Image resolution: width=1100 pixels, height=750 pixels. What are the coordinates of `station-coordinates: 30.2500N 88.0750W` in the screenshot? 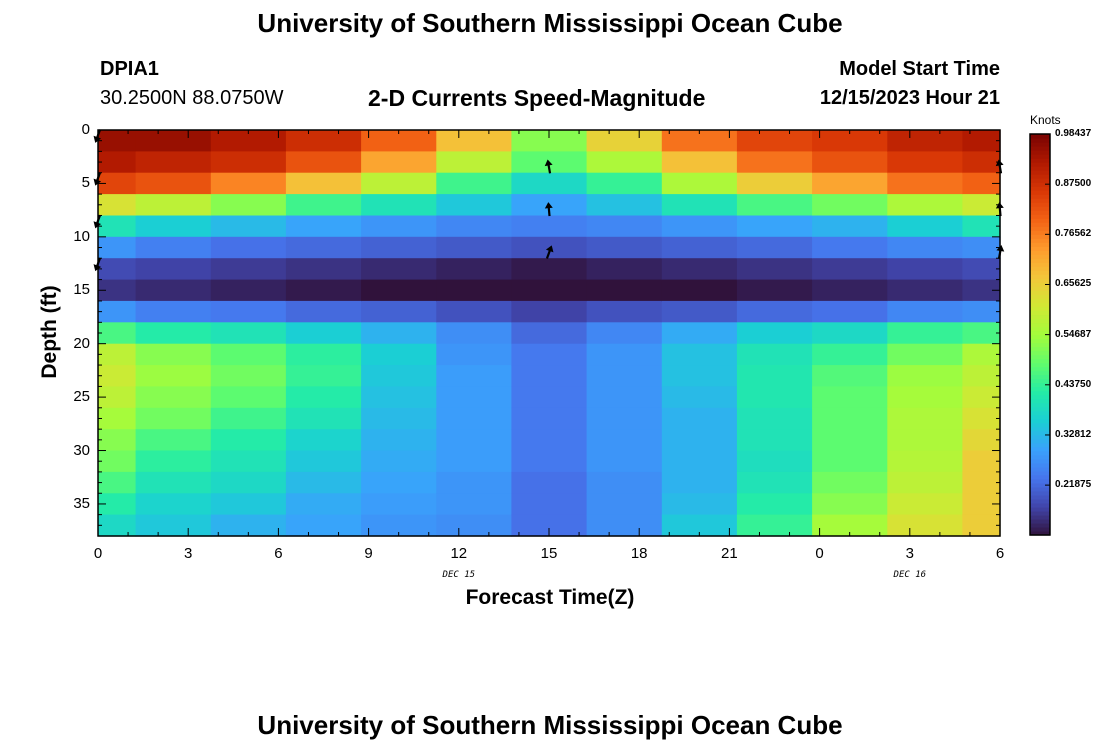 It's located at (192, 98).